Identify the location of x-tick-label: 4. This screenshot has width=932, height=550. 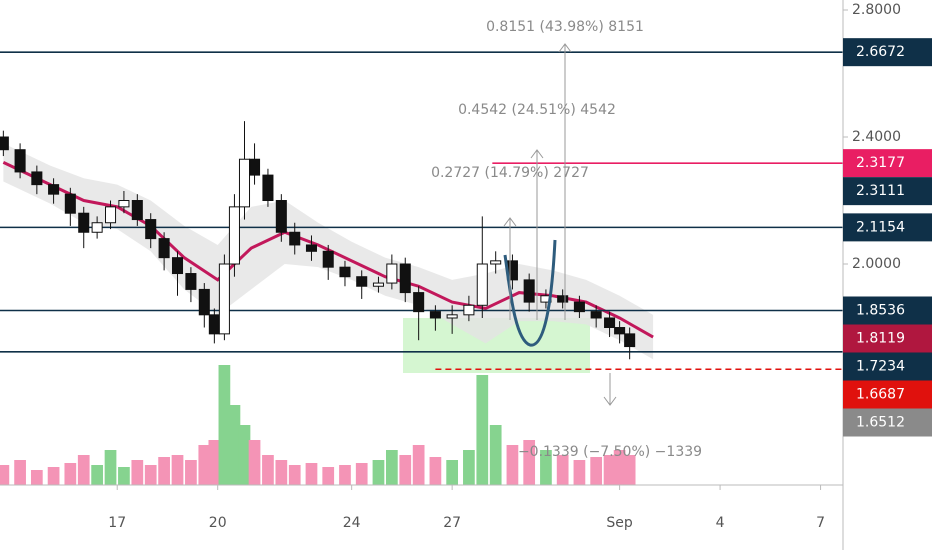
(720, 523).